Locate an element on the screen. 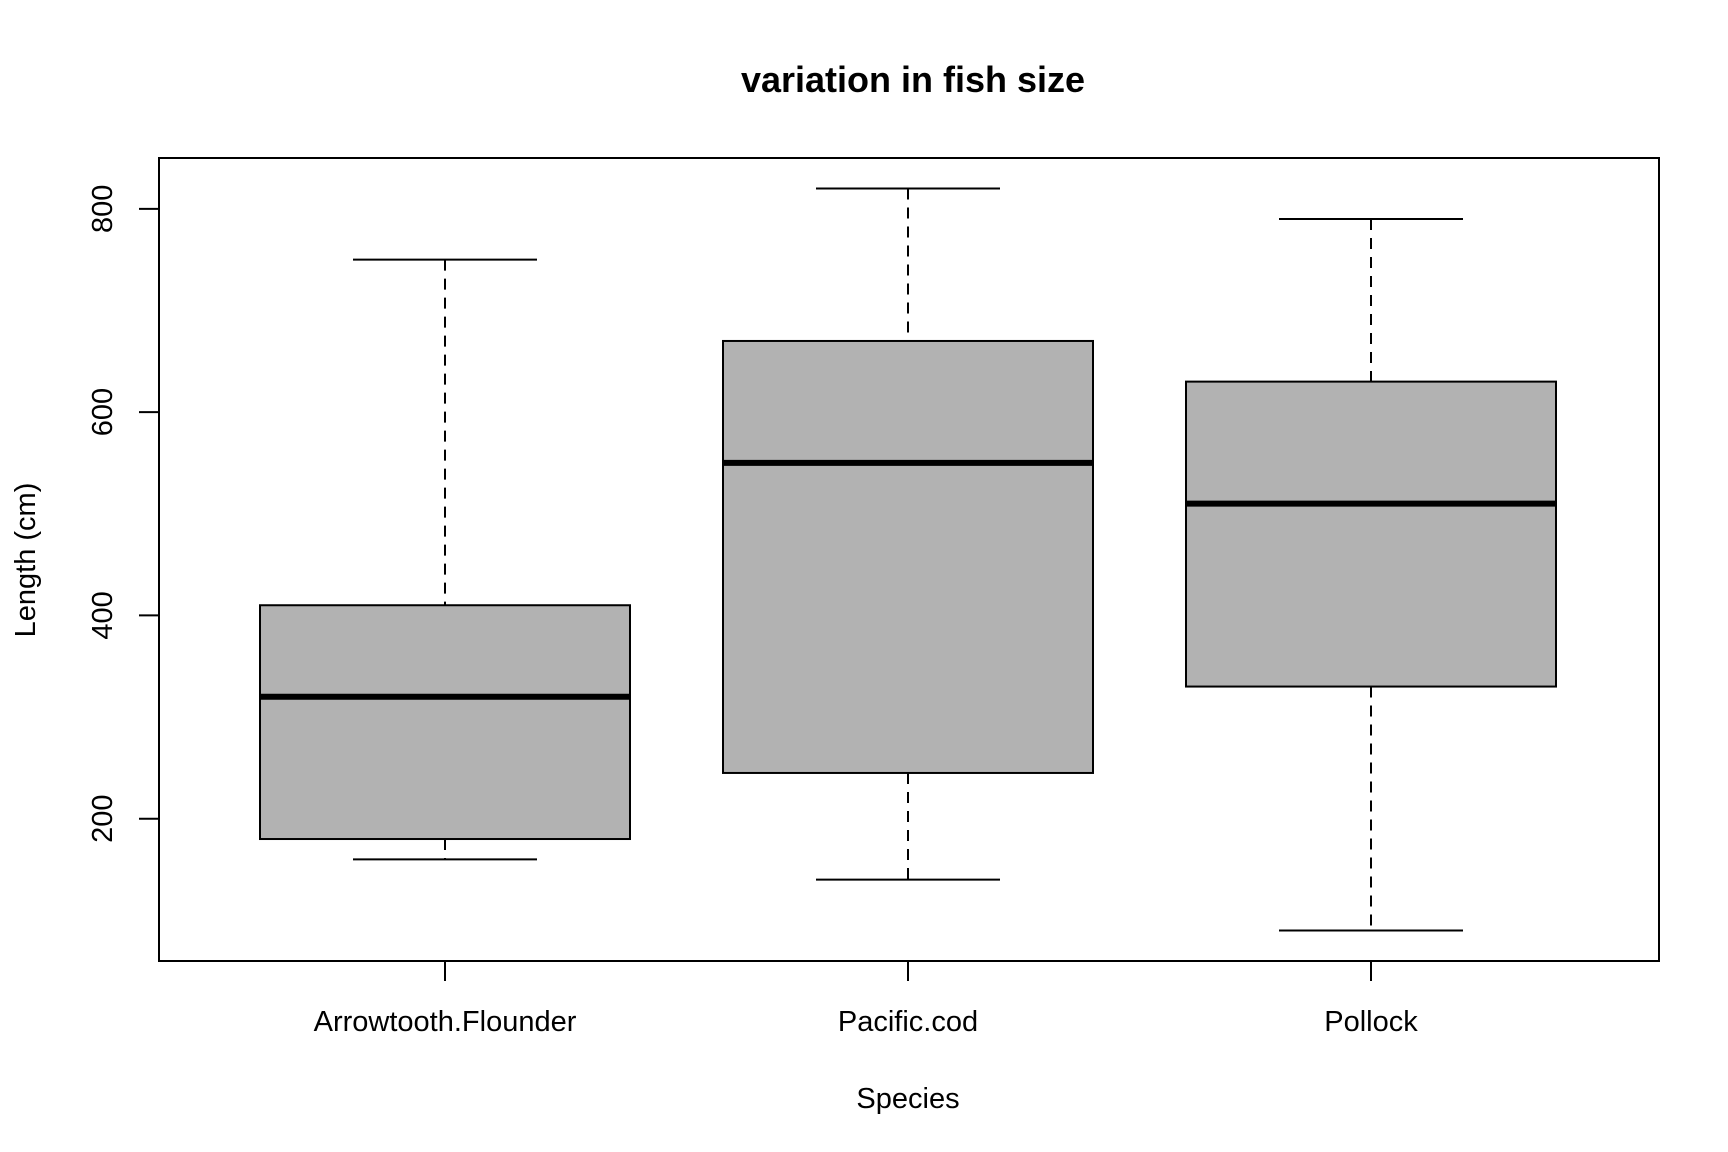 This screenshot has height=1152, width=1728. x-tick-label: Pollock is located at coordinates (1371, 1022).